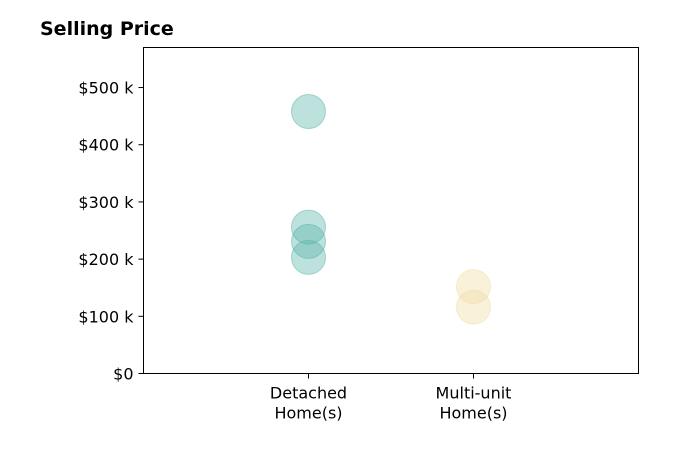 The height and width of the screenshot is (462, 679). I want to click on y-axis: $0 $100 k $200 k $300 k $400 k $500 k, so click(111, 231).